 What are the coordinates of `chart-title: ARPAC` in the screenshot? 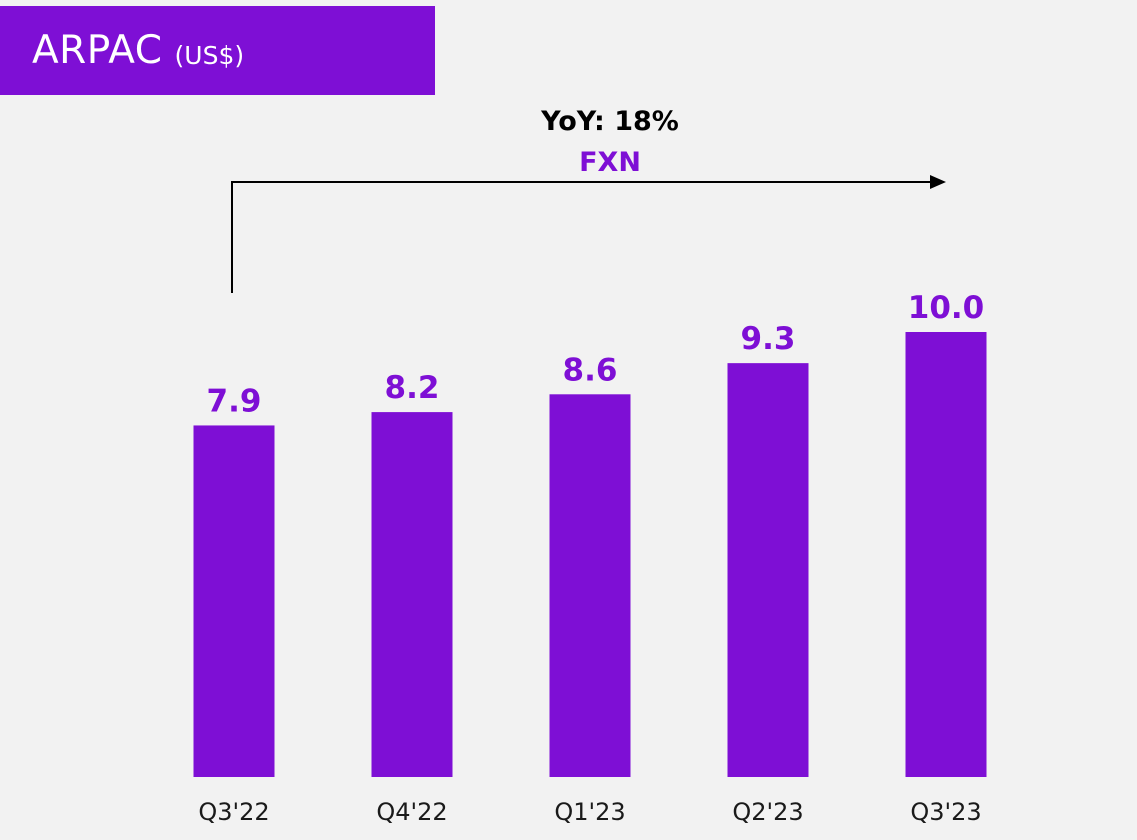 It's located at (97, 50).